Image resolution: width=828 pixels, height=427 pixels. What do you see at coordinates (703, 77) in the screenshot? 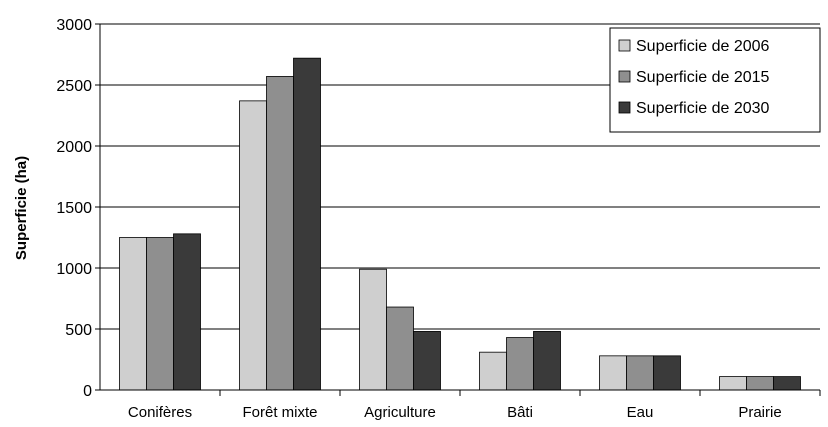
I see `legend-entry: Superficie de 2015` at bounding box center [703, 77].